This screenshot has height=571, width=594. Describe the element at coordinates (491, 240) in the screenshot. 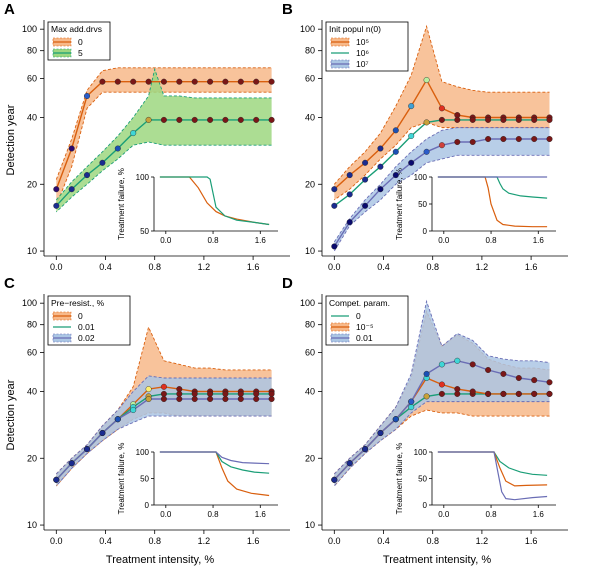

I see `inset-x-tick-label: 0.8` at that location.